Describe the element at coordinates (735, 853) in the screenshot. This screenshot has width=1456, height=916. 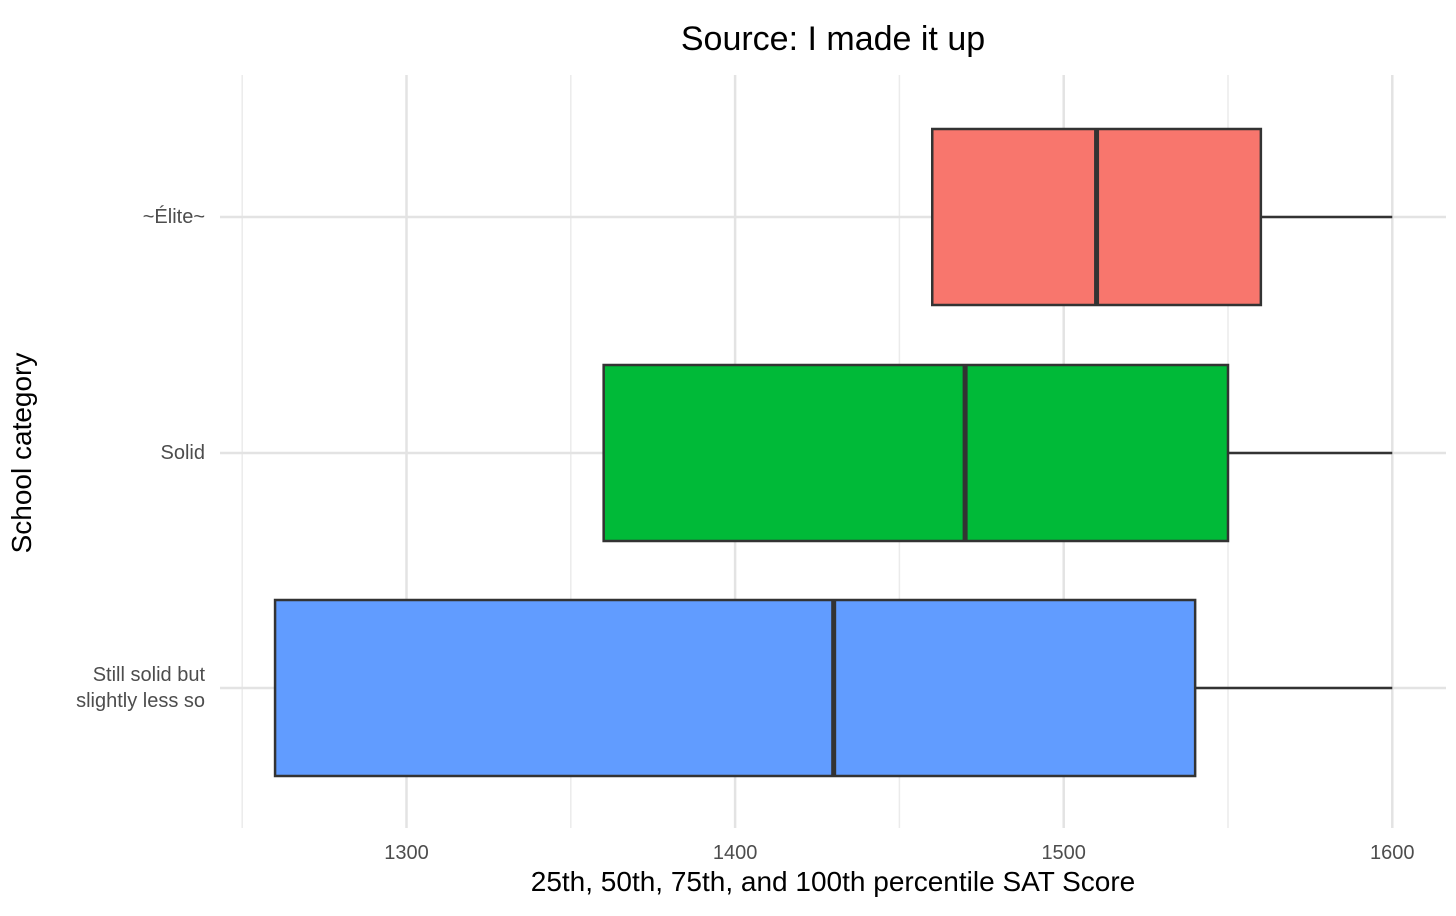
I see `x-tick-label: 1400` at that location.